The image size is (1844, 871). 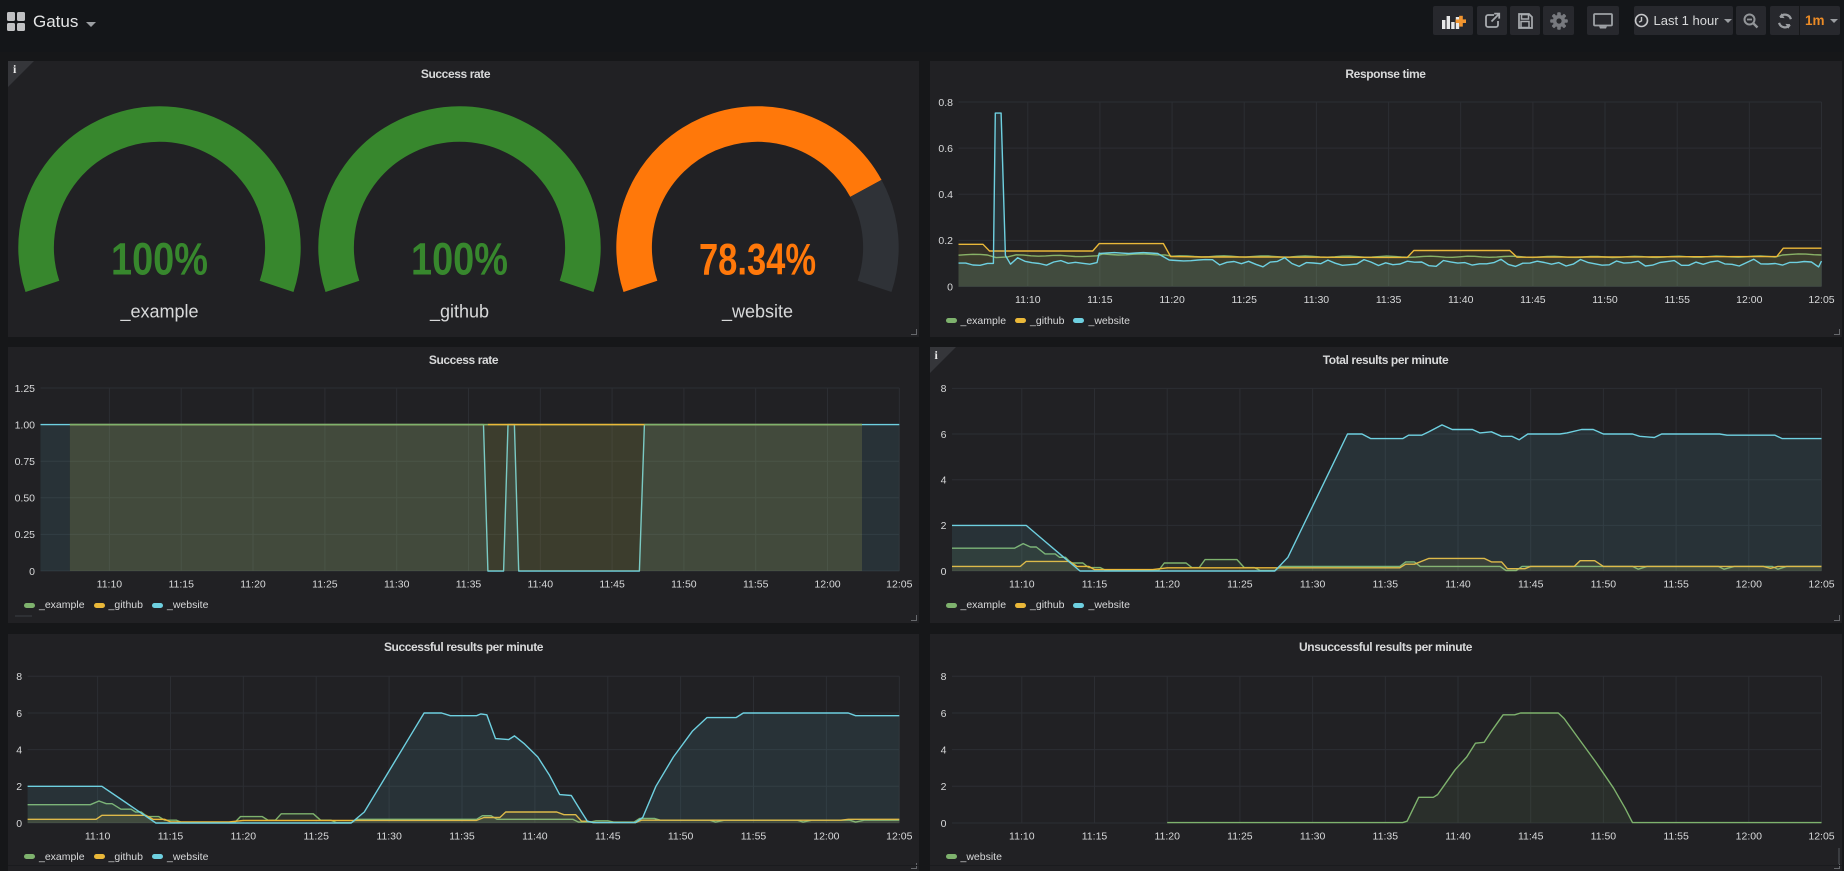 I want to click on svg-text: 0.2, so click(x=945, y=241).